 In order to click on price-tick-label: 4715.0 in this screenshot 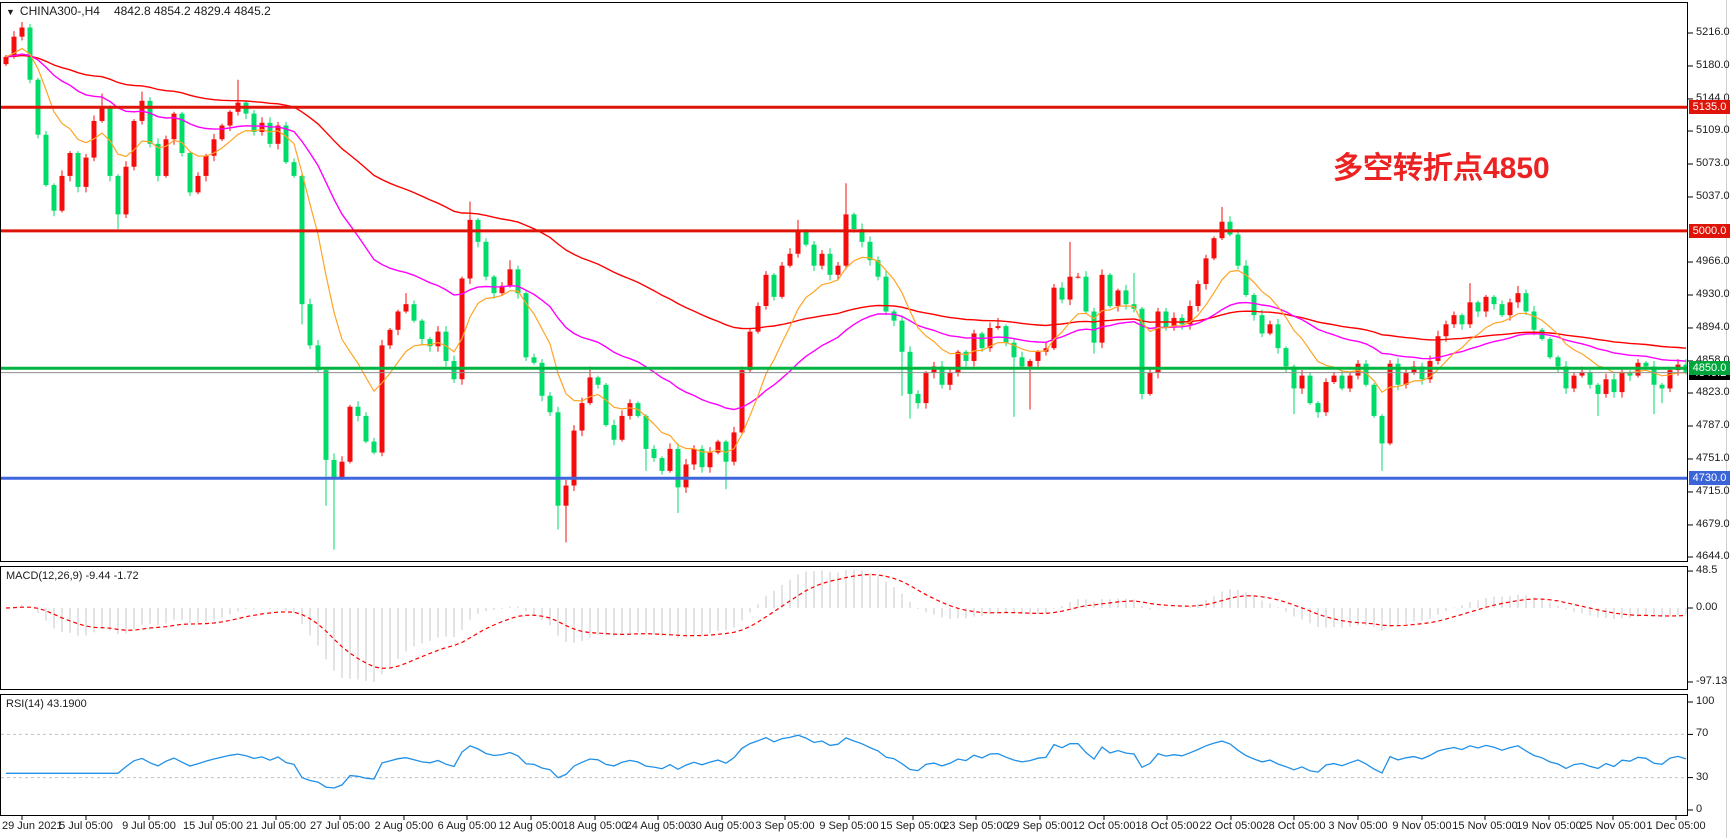, I will do `click(1713, 490)`.